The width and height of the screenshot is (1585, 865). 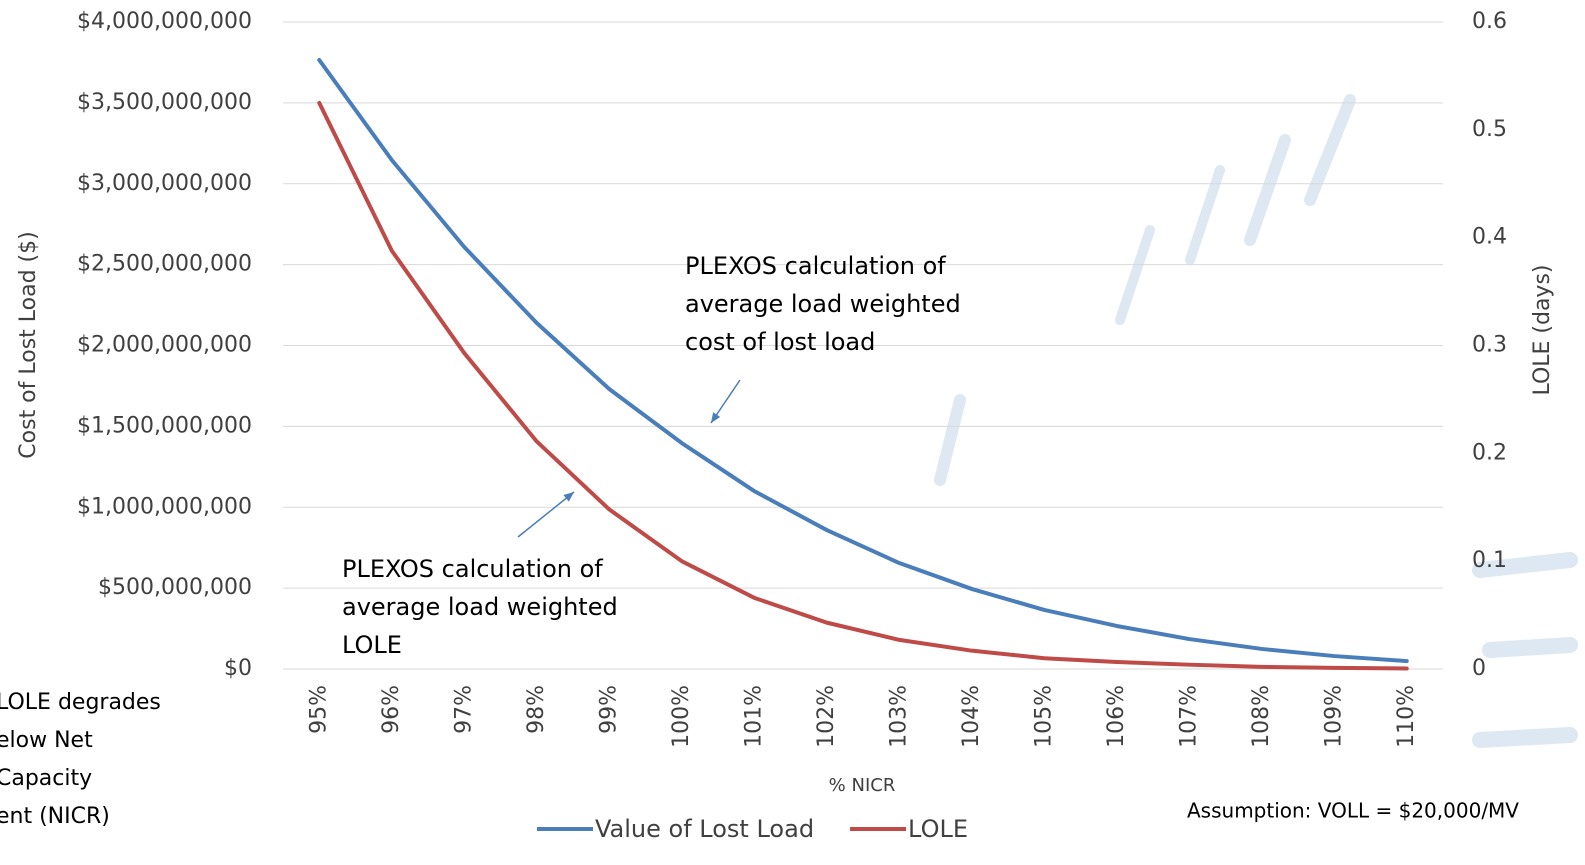 I want to click on y2-tick-label: 0.4, so click(x=1489, y=237).